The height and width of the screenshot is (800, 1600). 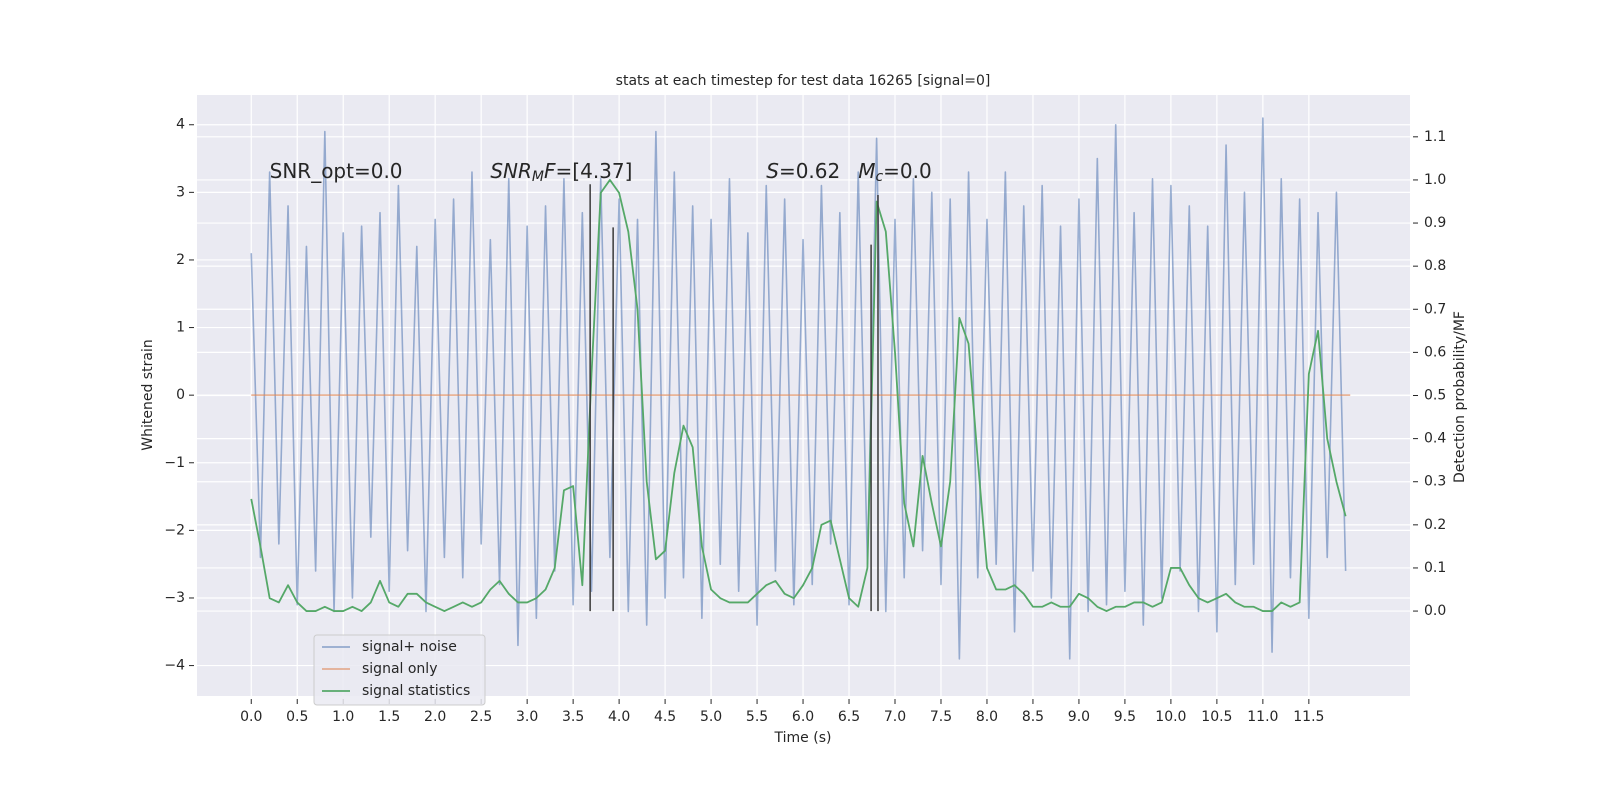 What do you see at coordinates (180, 395) in the screenshot?
I see `y-tick-label: 0` at bounding box center [180, 395].